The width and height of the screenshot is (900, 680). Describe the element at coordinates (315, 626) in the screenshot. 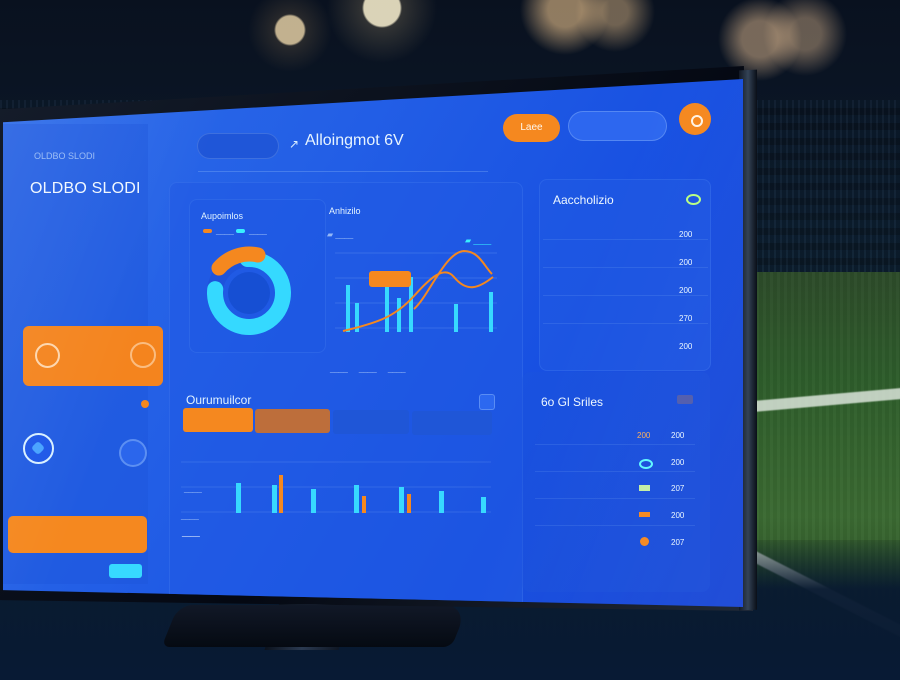

I see `monitor-stand-base` at that location.